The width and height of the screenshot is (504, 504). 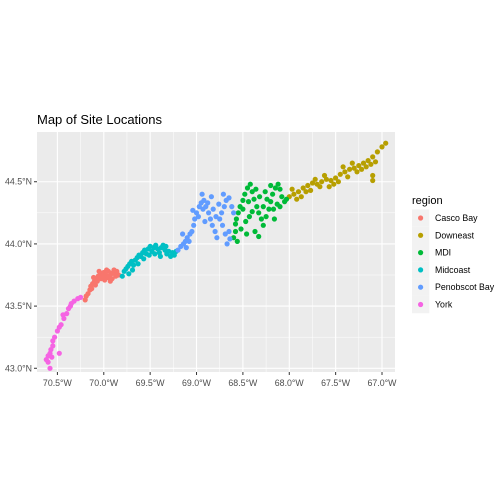 What do you see at coordinates (151, 383) in the screenshot?
I see `x-tick-label: 69.5°W` at bounding box center [151, 383].